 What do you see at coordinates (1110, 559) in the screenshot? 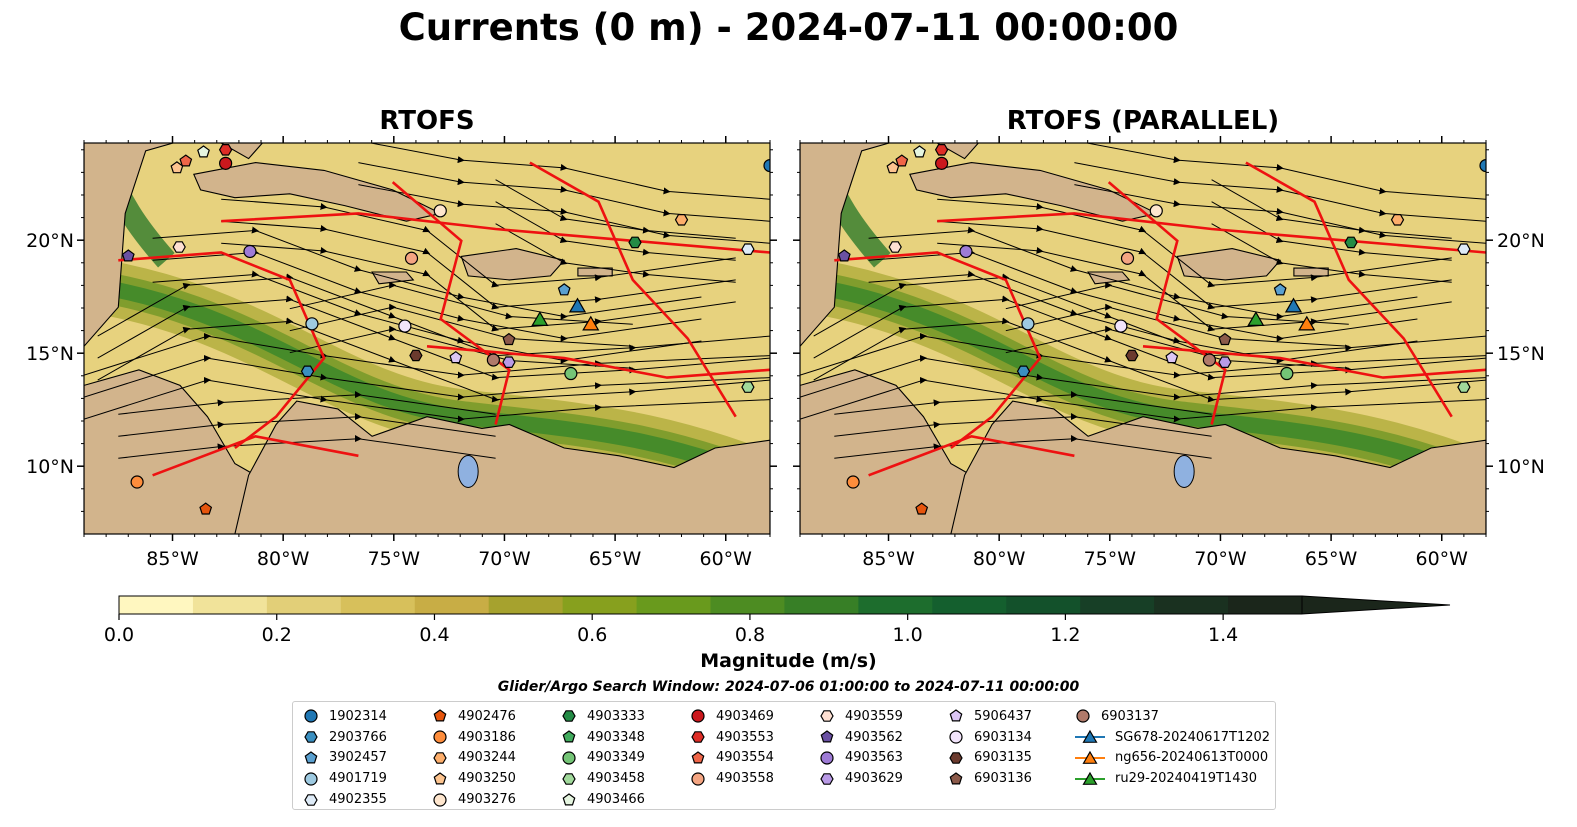
I see `lon-tick-label: 75°W` at bounding box center [1110, 559].